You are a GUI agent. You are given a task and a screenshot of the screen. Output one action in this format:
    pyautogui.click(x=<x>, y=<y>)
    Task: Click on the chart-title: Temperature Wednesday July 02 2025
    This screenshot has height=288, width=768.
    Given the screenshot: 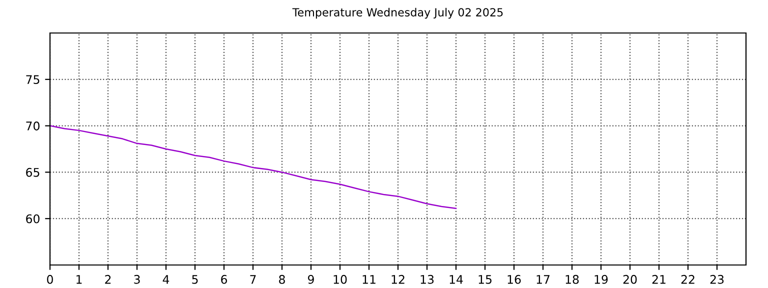 What is the action you would take?
    pyautogui.click(x=397, y=13)
    